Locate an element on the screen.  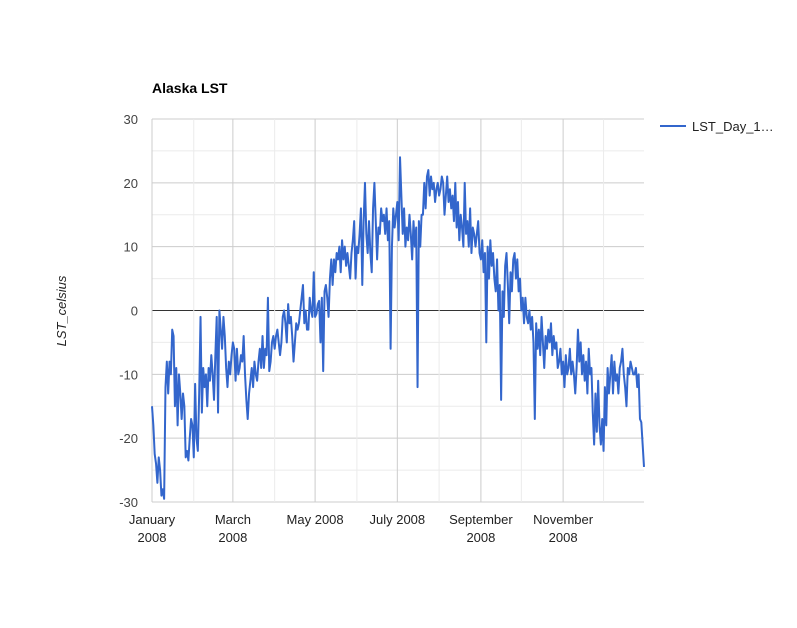
x-tick-label: November is located at coordinates (563, 519).